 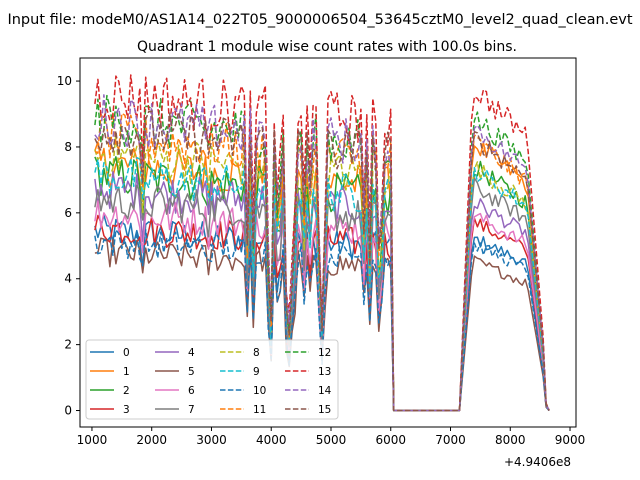 I want to click on y-tick-label: 0, so click(x=68, y=411).